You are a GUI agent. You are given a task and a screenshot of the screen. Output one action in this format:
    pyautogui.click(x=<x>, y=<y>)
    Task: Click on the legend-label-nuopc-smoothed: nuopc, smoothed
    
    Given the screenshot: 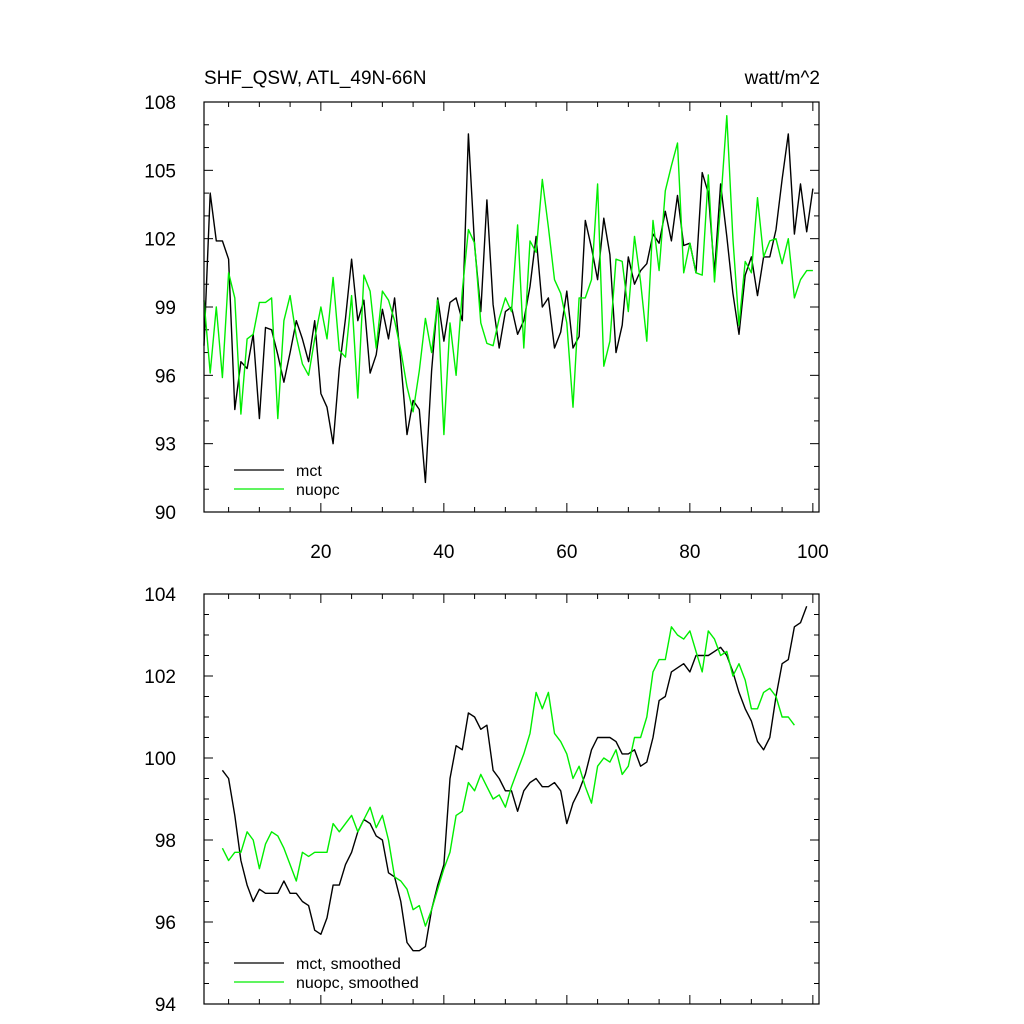 What is the action you would take?
    pyautogui.click(x=357, y=983)
    